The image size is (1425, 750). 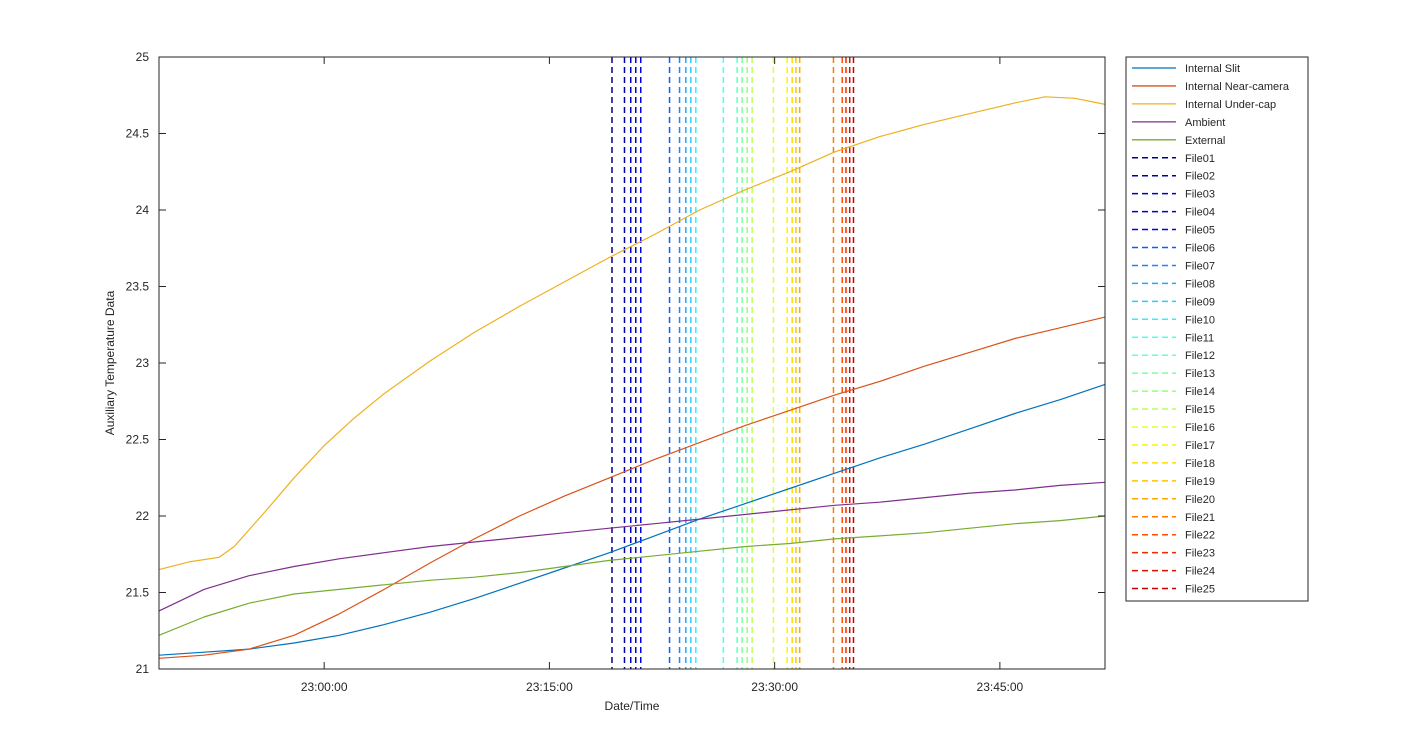 What do you see at coordinates (143, 363) in the screenshot?
I see `y-tick-label: 23` at bounding box center [143, 363].